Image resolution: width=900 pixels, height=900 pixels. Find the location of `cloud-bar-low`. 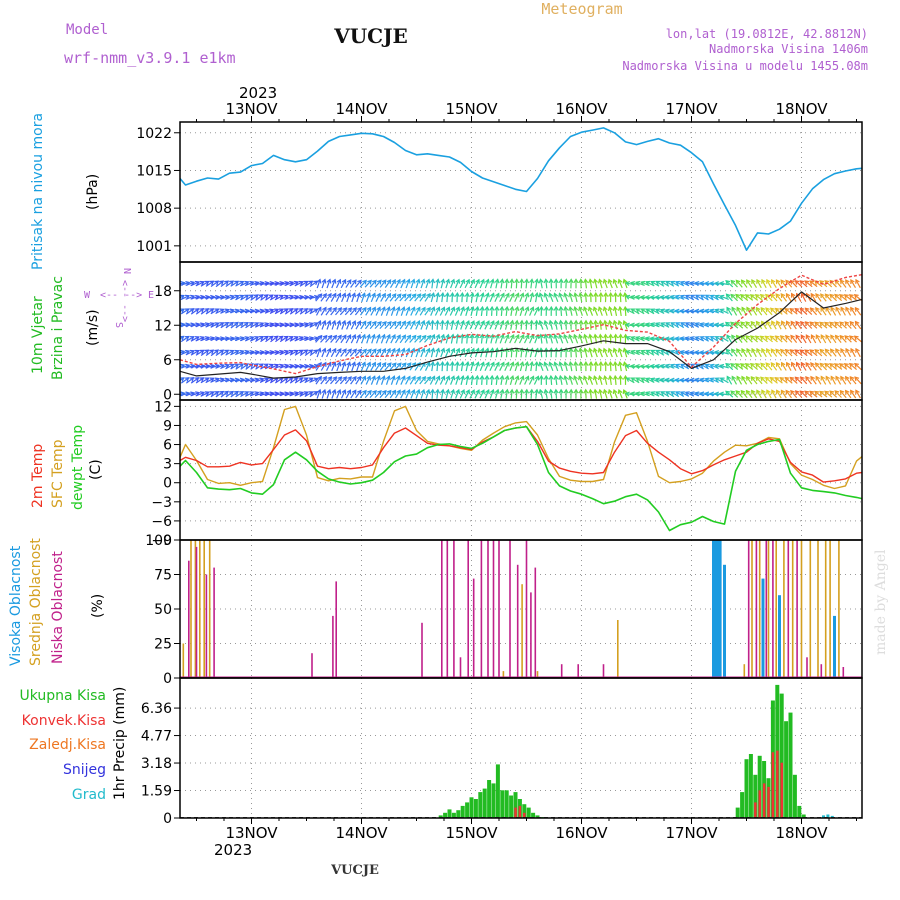

cloud-bar-low is located at coordinates (843, 672).